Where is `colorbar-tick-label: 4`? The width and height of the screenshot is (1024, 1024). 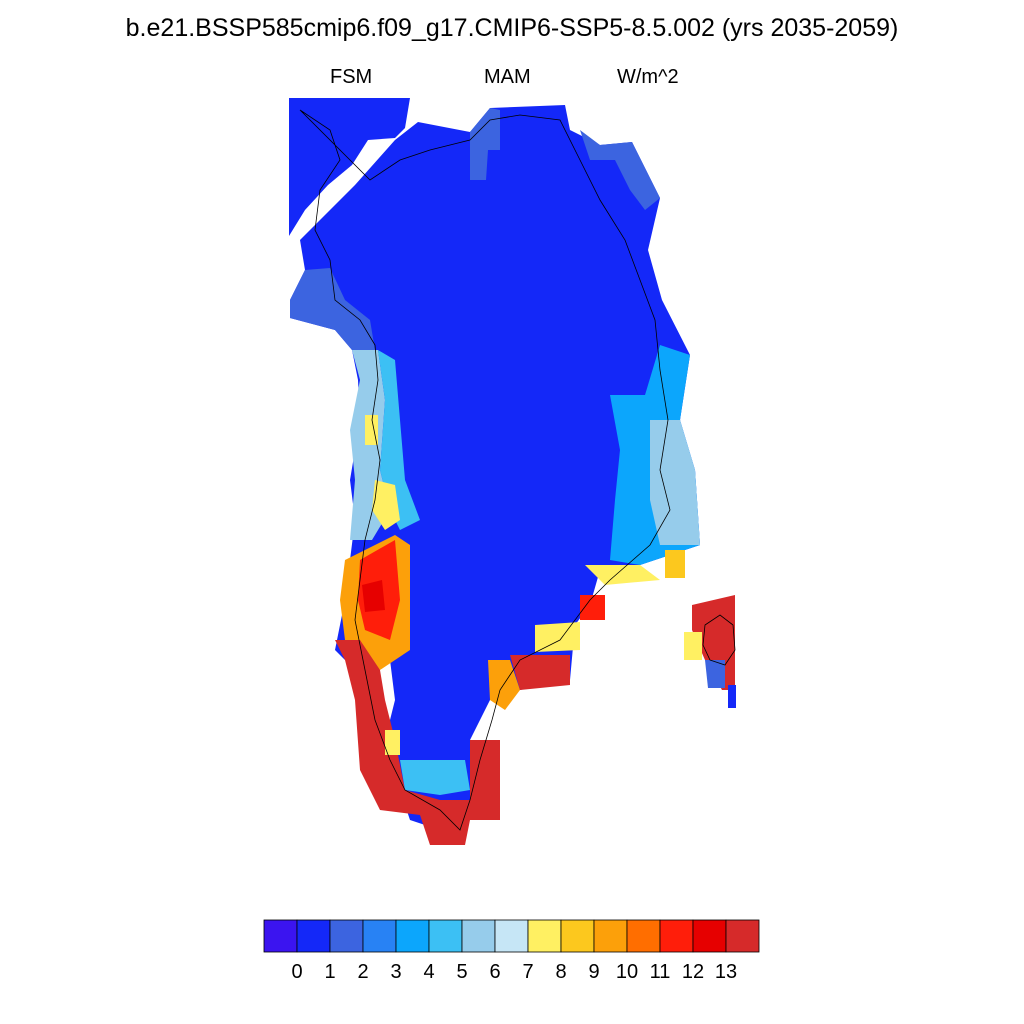
colorbar-tick-label: 4 is located at coordinates (428, 972).